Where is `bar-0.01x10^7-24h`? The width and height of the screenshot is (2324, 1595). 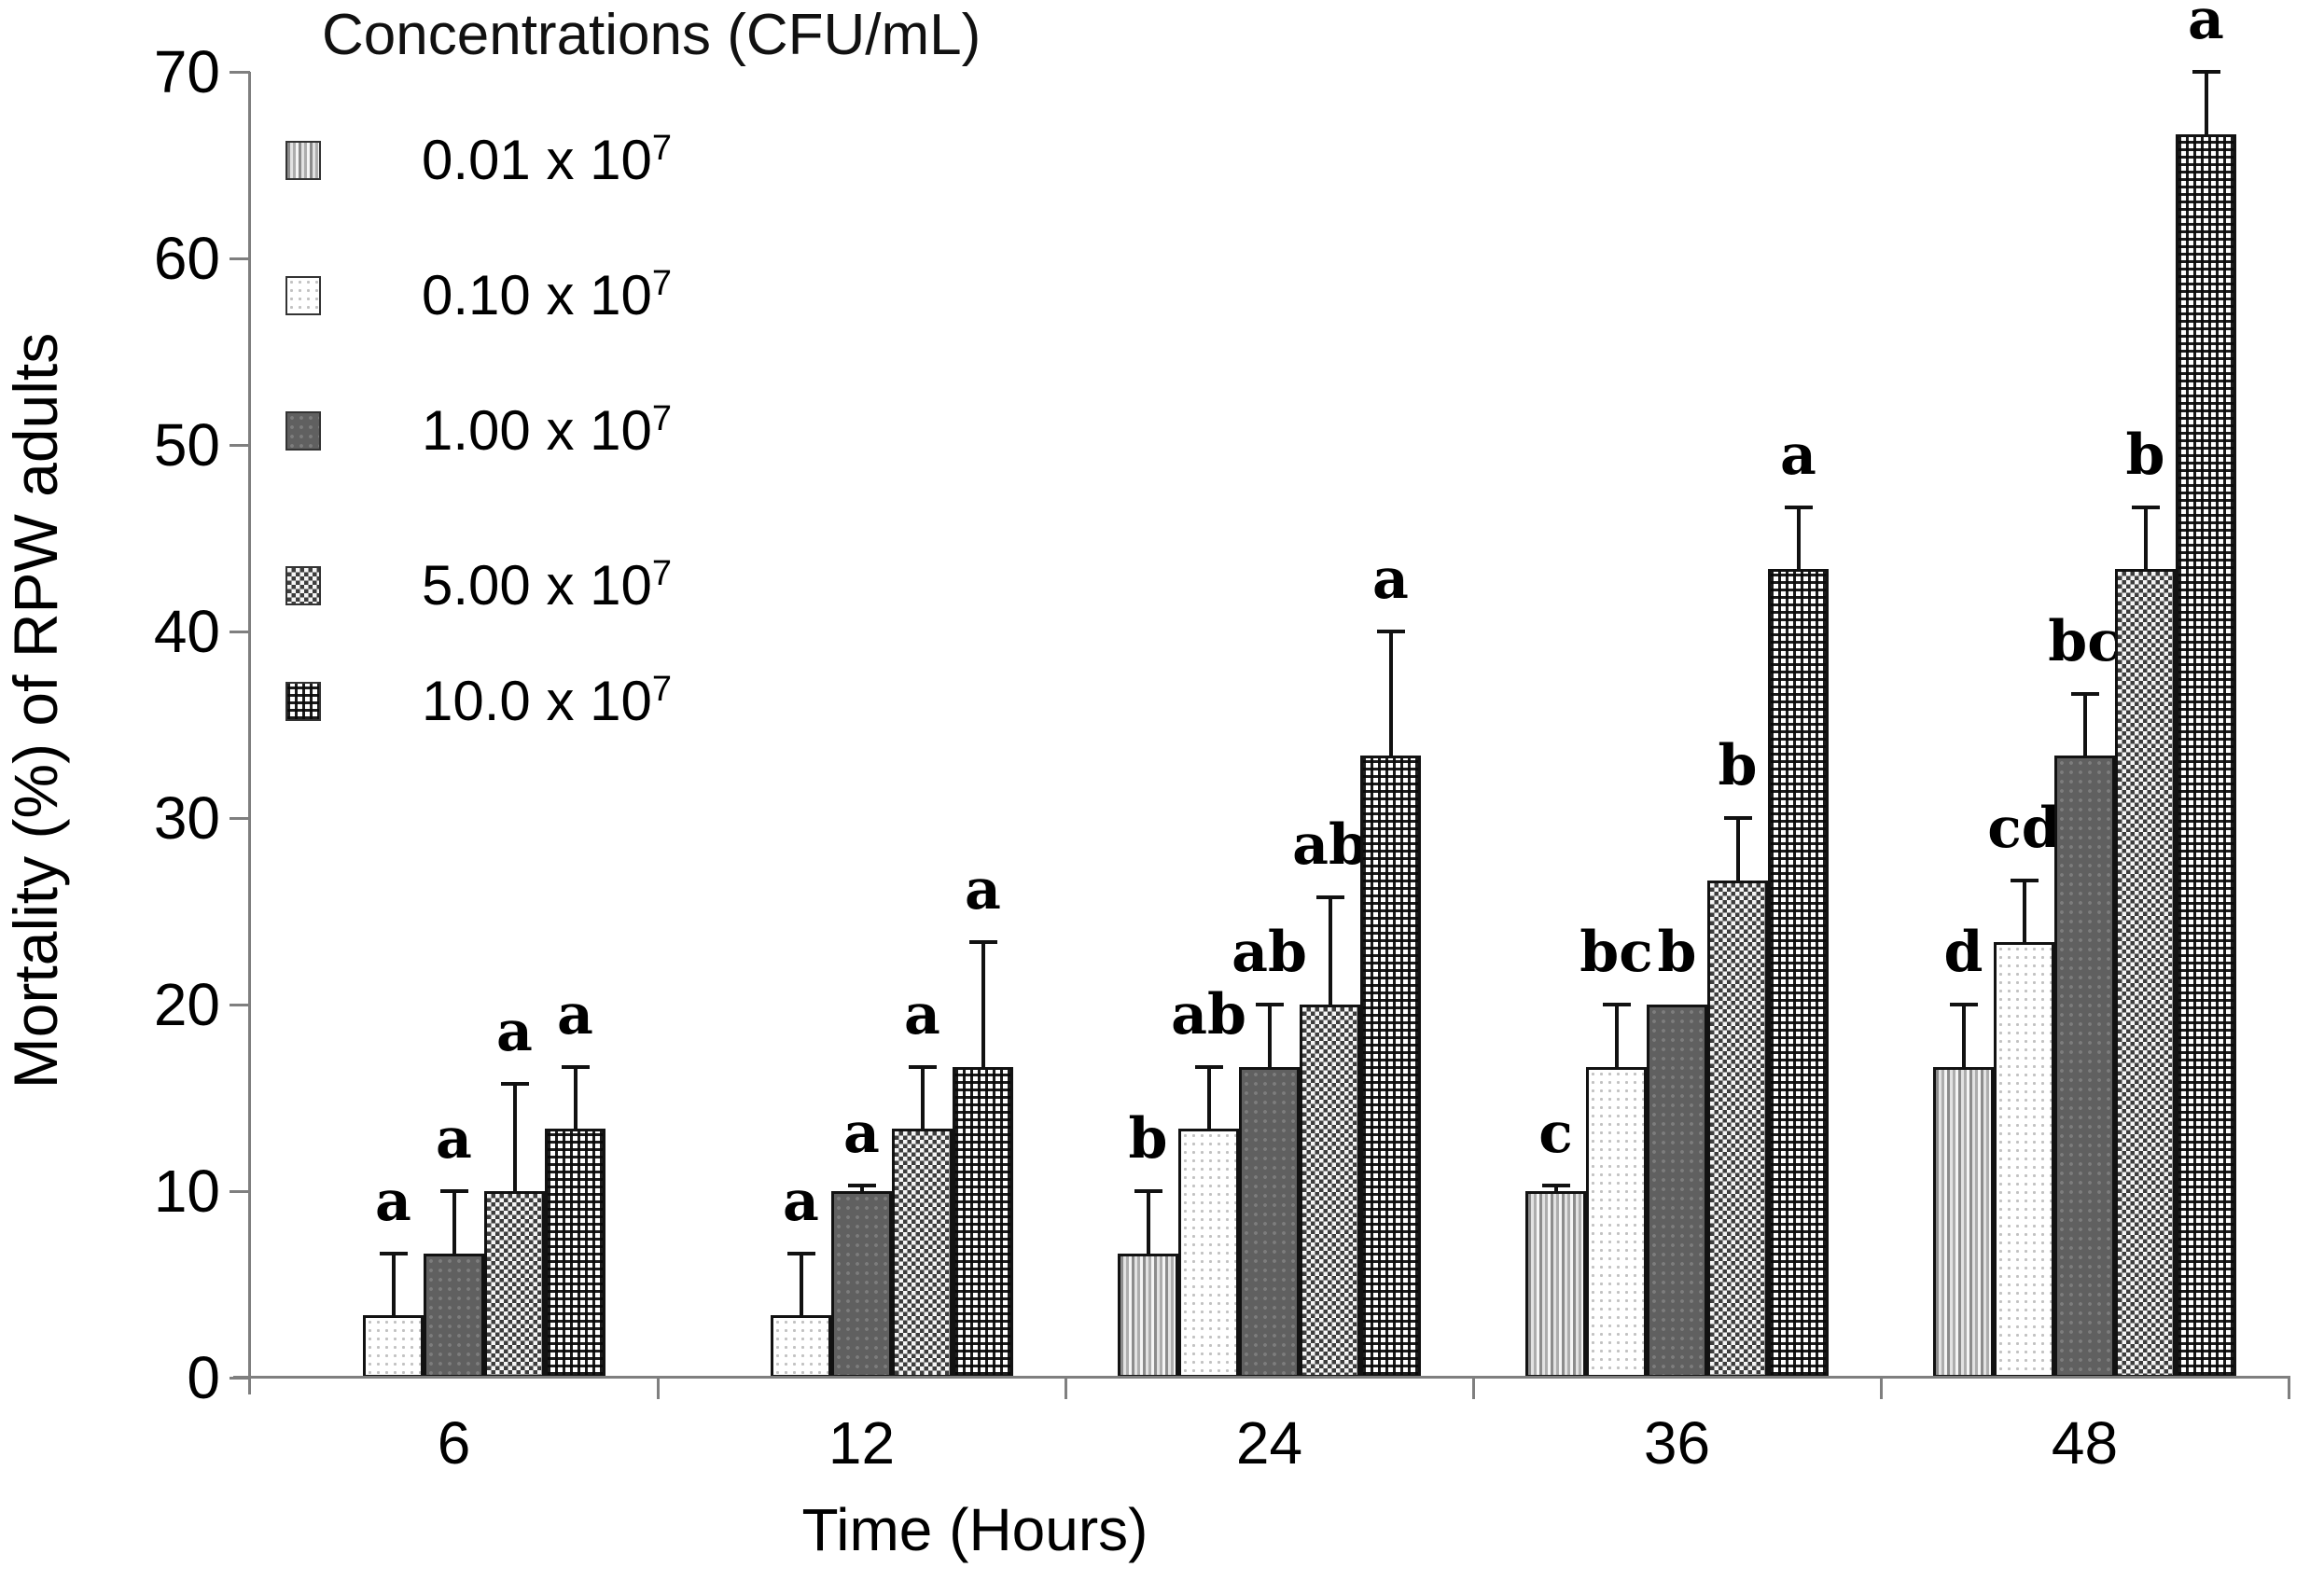
bar-0.01x10^7-24h is located at coordinates (1148, 1316).